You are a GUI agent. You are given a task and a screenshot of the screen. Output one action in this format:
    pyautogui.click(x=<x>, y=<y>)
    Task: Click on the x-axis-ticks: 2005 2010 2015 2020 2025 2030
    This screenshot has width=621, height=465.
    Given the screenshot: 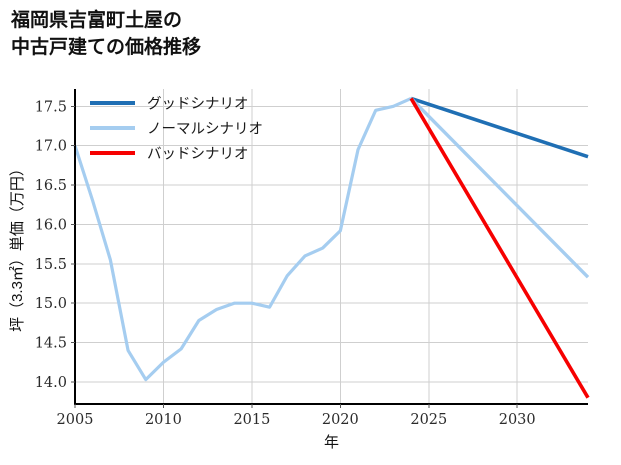 What is the action you would take?
    pyautogui.click(x=296, y=416)
    